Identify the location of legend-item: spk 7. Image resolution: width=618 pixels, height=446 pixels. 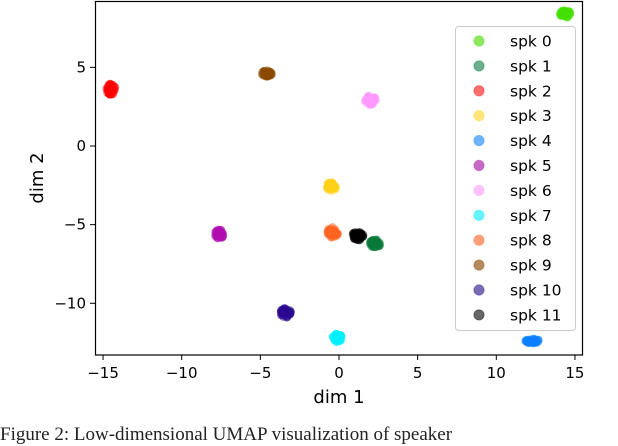
(512, 216).